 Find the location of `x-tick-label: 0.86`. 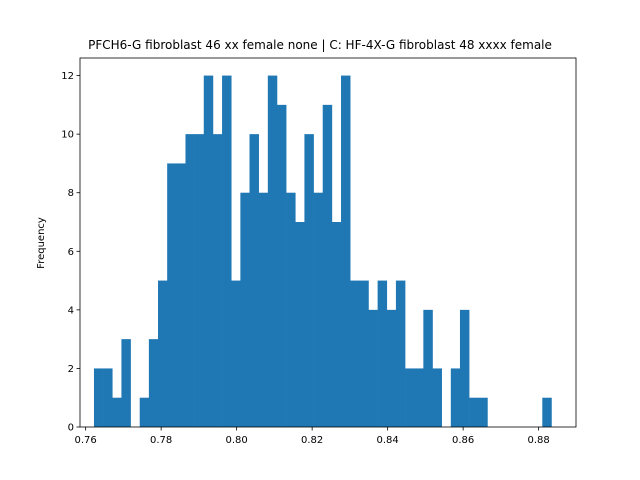

x-tick-label: 0.86 is located at coordinates (463, 440).